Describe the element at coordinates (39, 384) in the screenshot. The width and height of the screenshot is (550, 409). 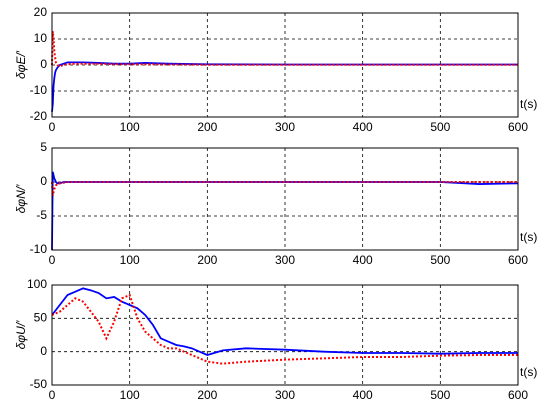
I see `y-tick-label: -50` at that location.